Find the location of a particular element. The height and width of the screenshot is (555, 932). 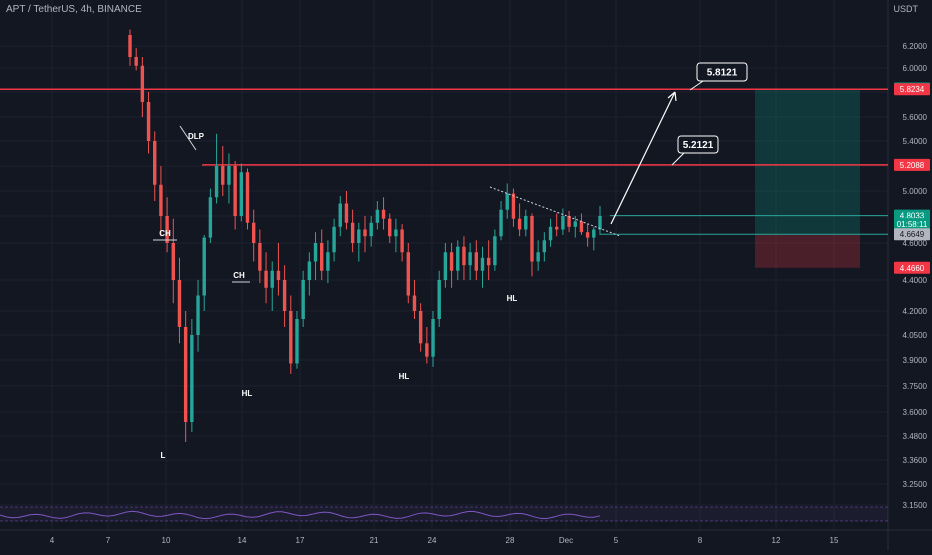

y-tick-label: 5.0000 is located at coordinates (915, 191).